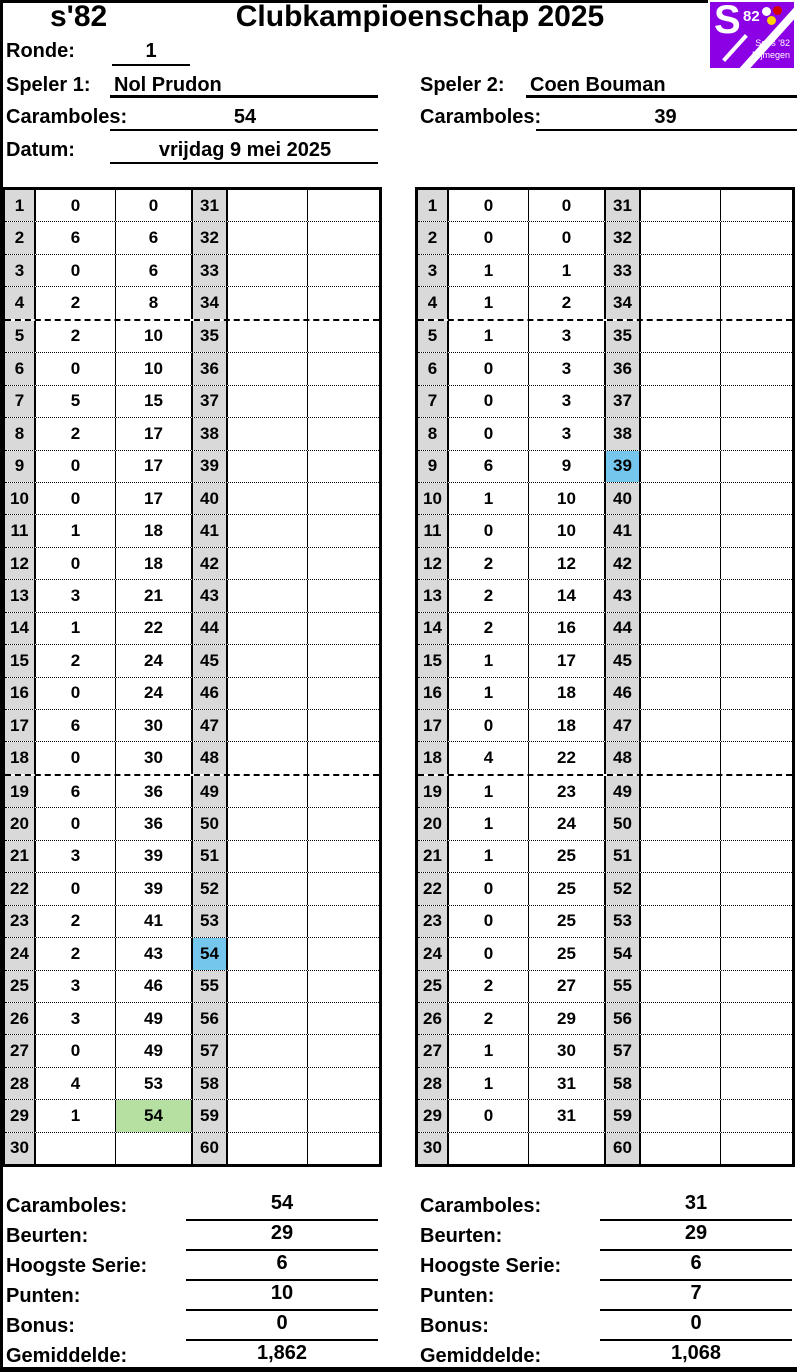 This screenshot has height=1372, width=797. What do you see at coordinates (168, 85) in the screenshot?
I see `speler1-name: Nol Prudon` at bounding box center [168, 85].